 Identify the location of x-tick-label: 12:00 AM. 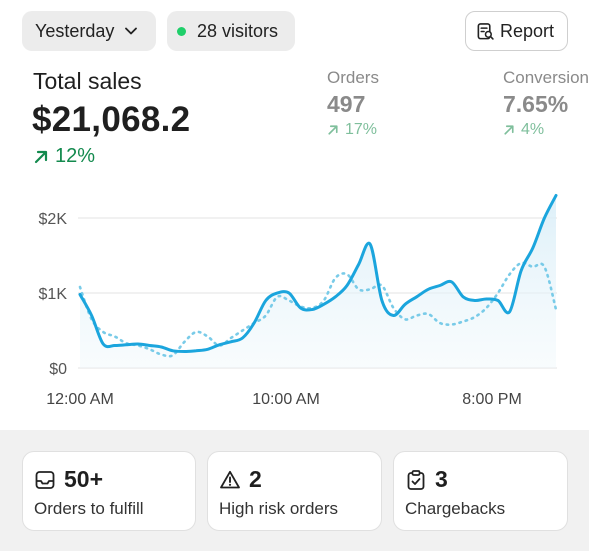
(80, 399).